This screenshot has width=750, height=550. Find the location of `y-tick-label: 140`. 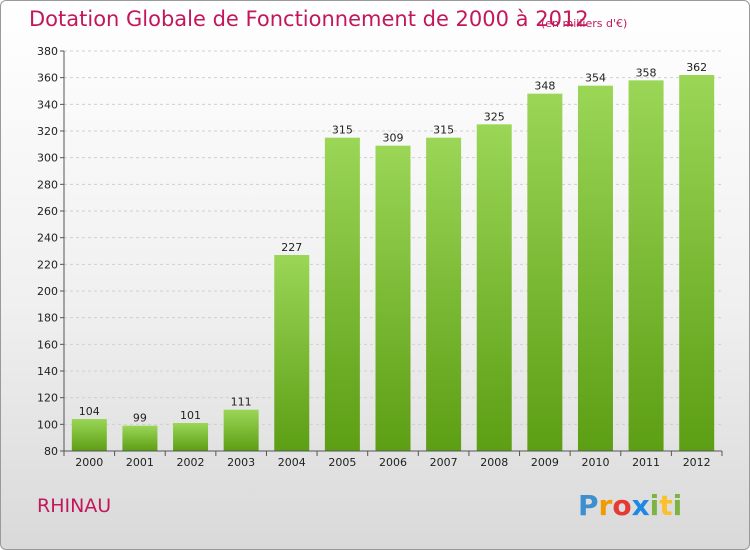

y-tick-label: 140 is located at coordinates (47, 371).